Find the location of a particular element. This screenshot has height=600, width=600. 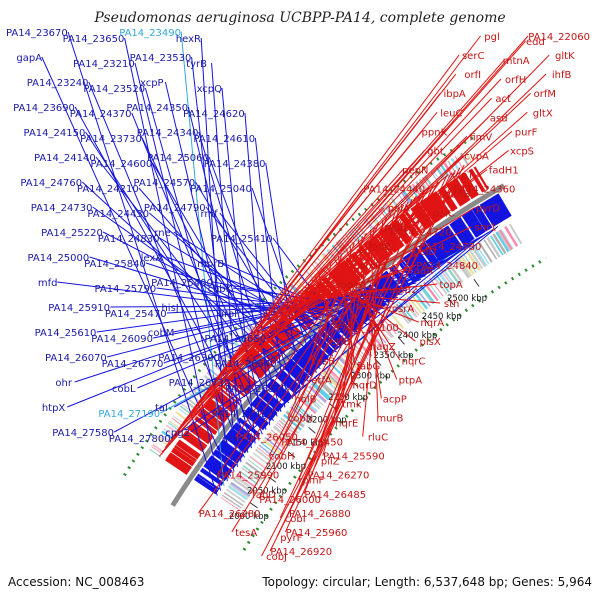

plus-gene-label: ppnK is located at coordinates (435, 132).